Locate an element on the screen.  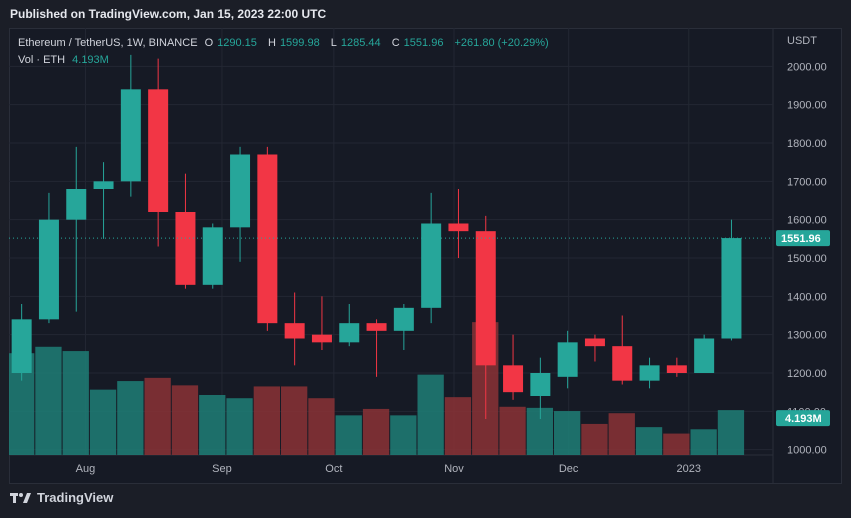
y-tick-label: 1700.00 is located at coordinates (807, 182).